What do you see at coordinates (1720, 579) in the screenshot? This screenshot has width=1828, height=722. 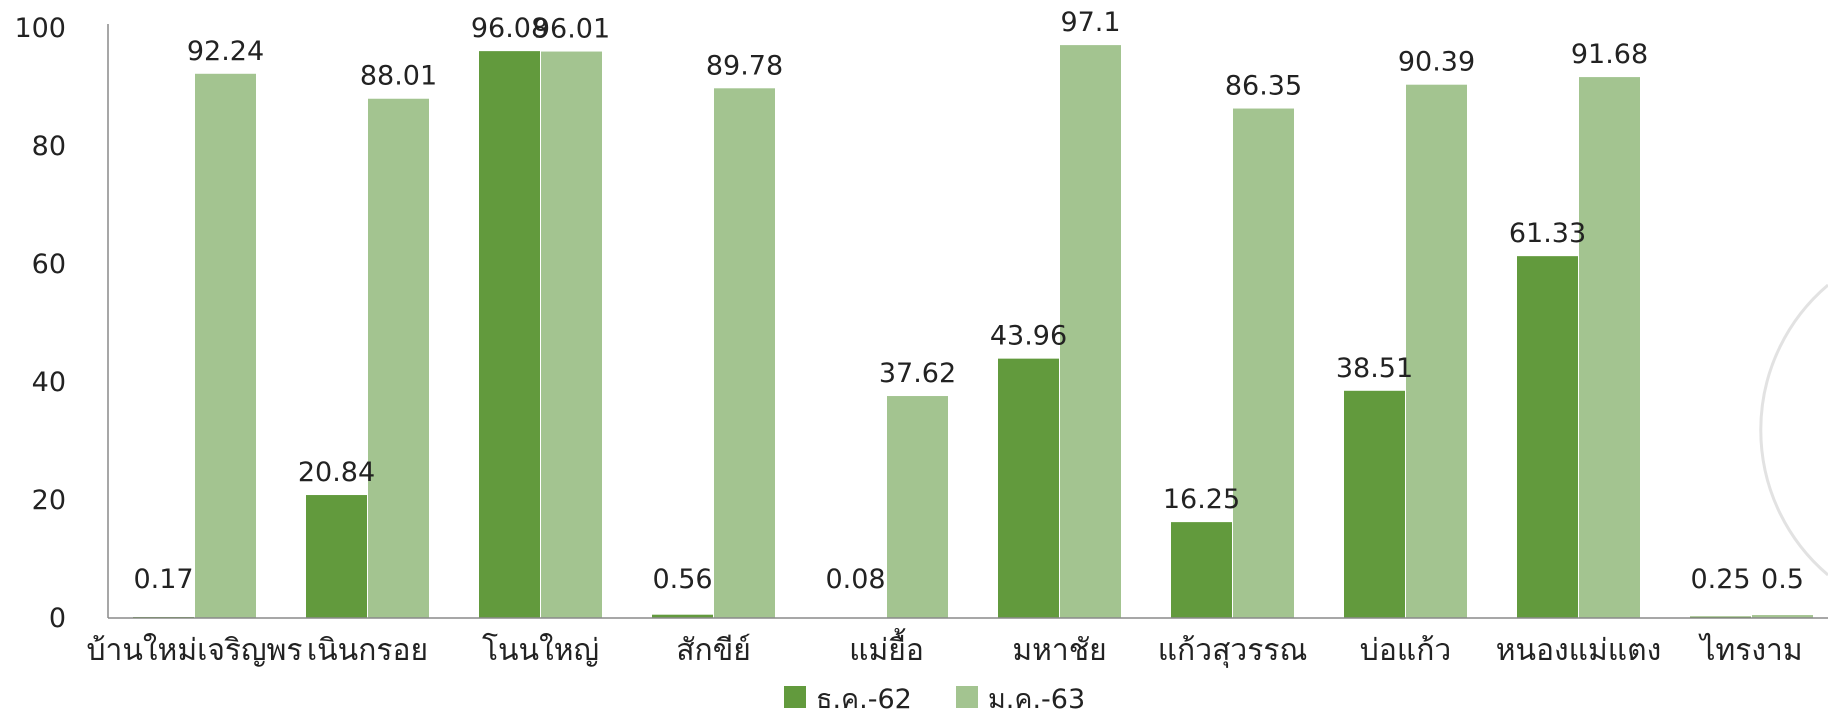 I see `data-label-s0-9: 0.25` at bounding box center [1720, 579].